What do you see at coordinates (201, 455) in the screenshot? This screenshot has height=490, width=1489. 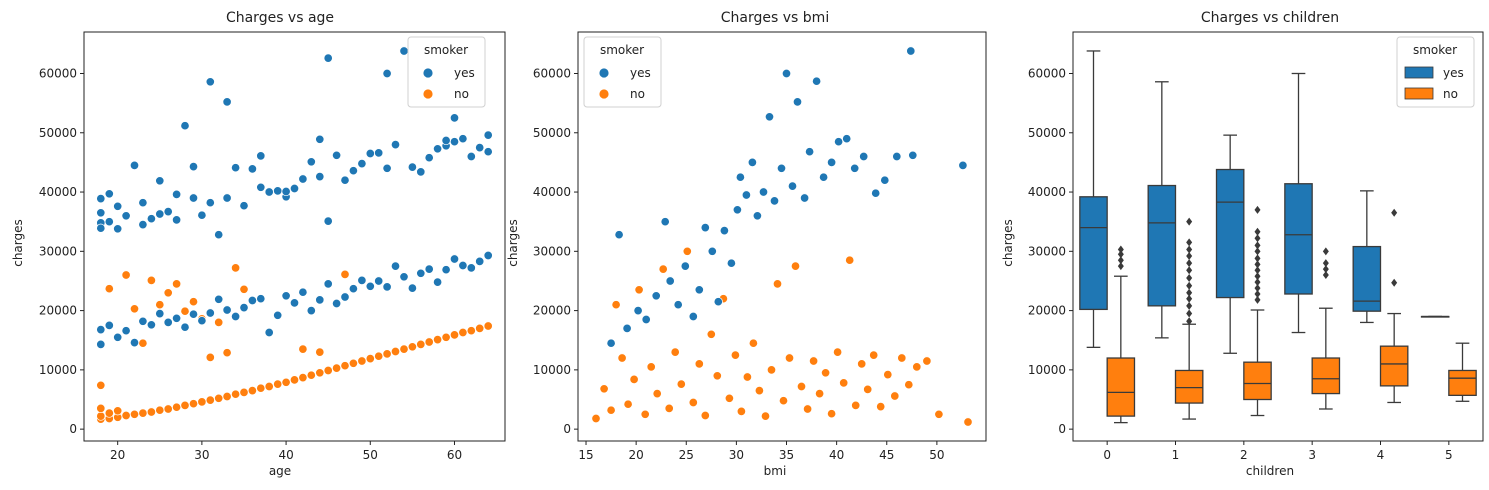 I see `x-tick-label: 30` at bounding box center [201, 455].